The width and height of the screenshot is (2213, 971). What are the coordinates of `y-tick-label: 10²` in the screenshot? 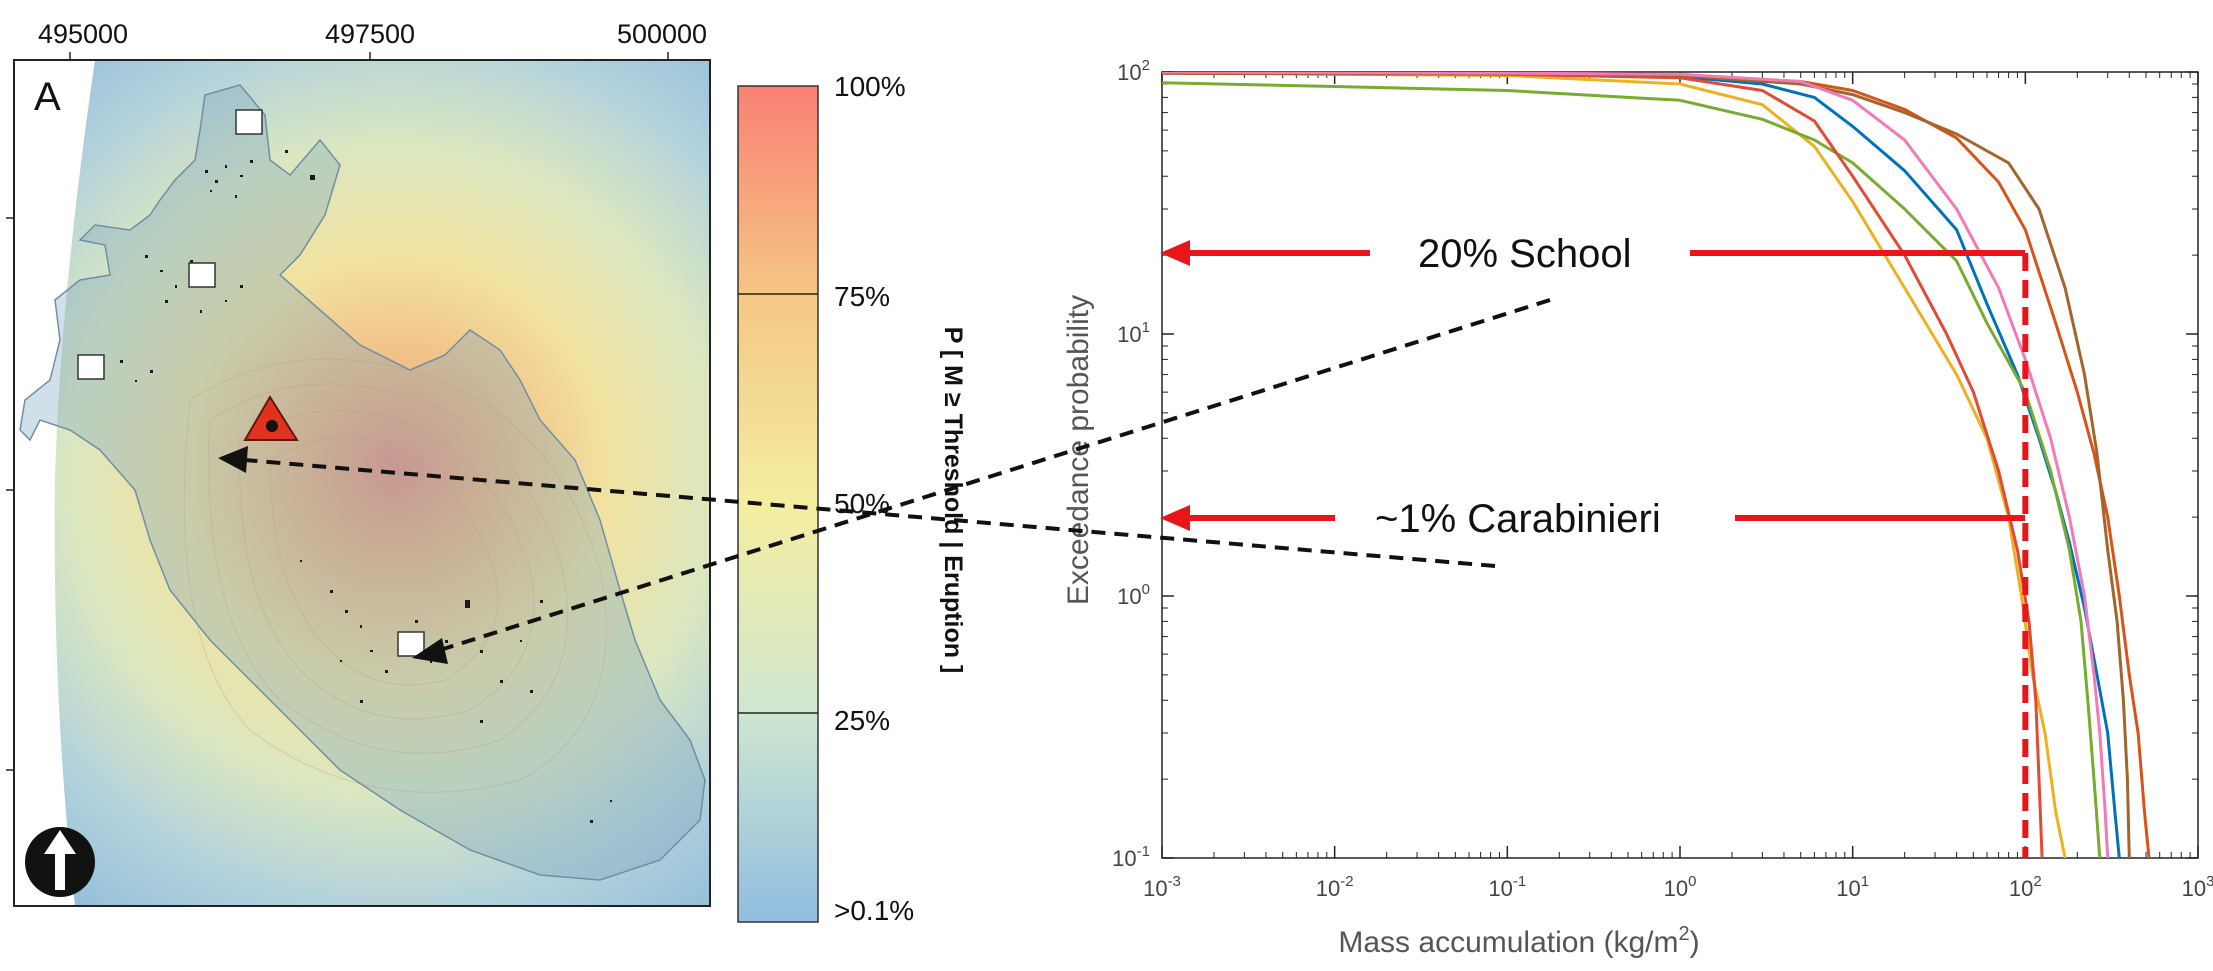 It's located at (1133, 71).